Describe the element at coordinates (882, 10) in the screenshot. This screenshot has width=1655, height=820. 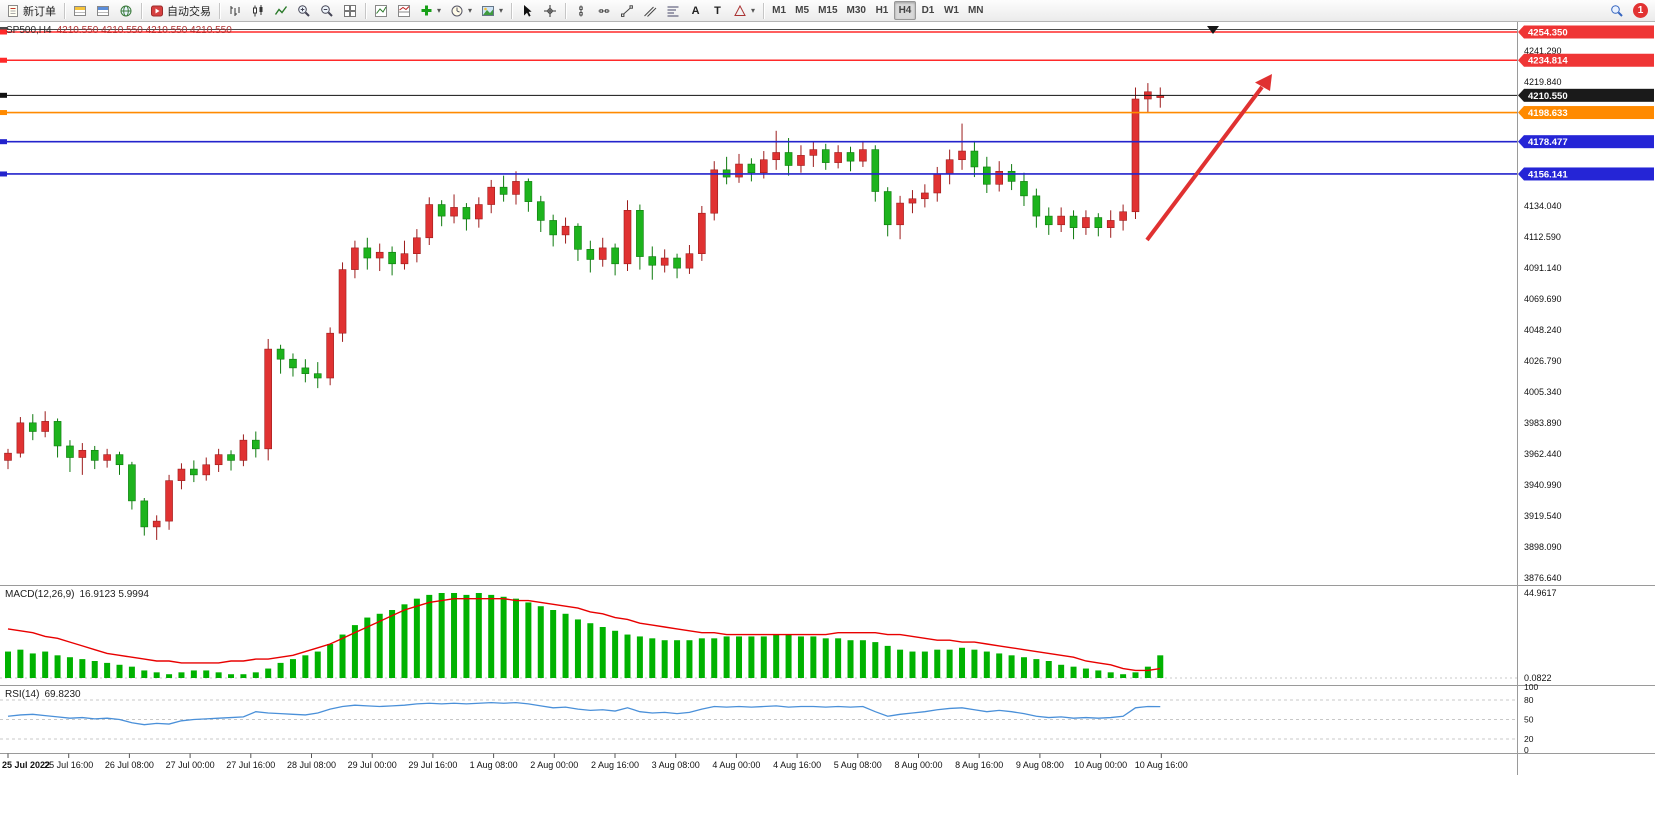
I see `timeframe-h1-button: H1` at that location.